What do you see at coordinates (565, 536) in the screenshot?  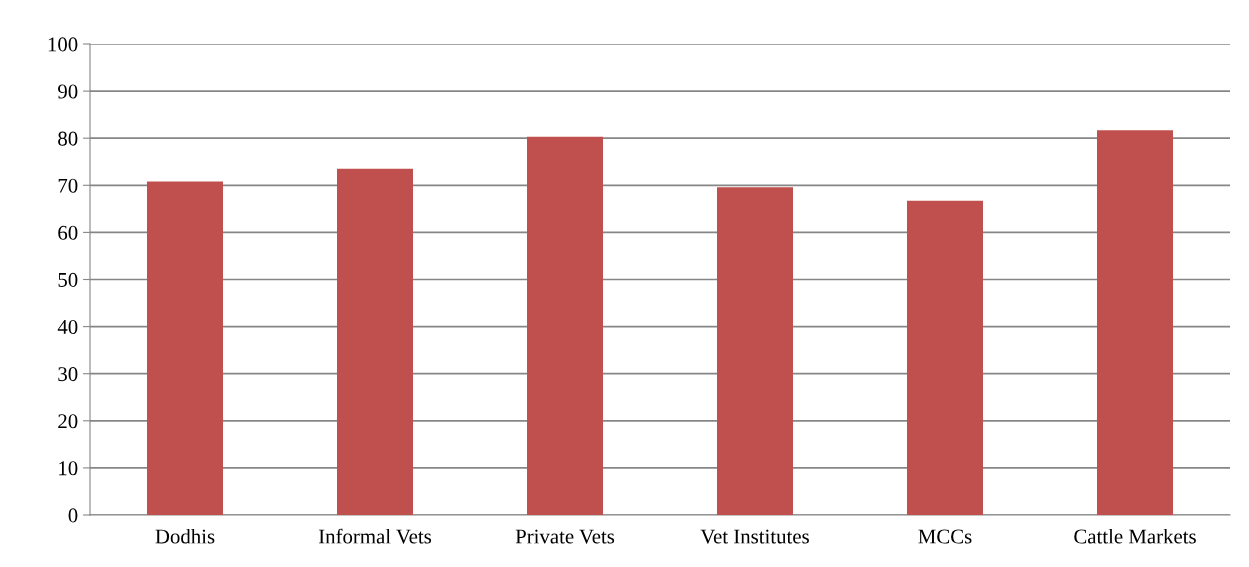 I see `x-tick-label: Private Vets` at bounding box center [565, 536].